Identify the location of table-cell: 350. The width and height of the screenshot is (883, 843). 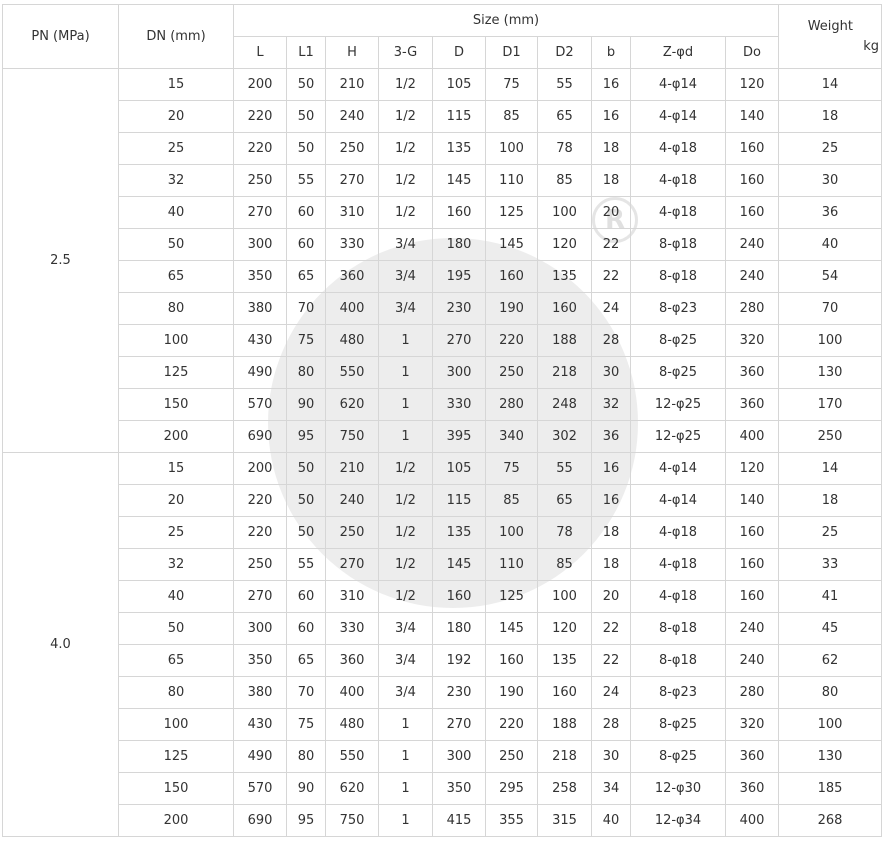
(260, 276).